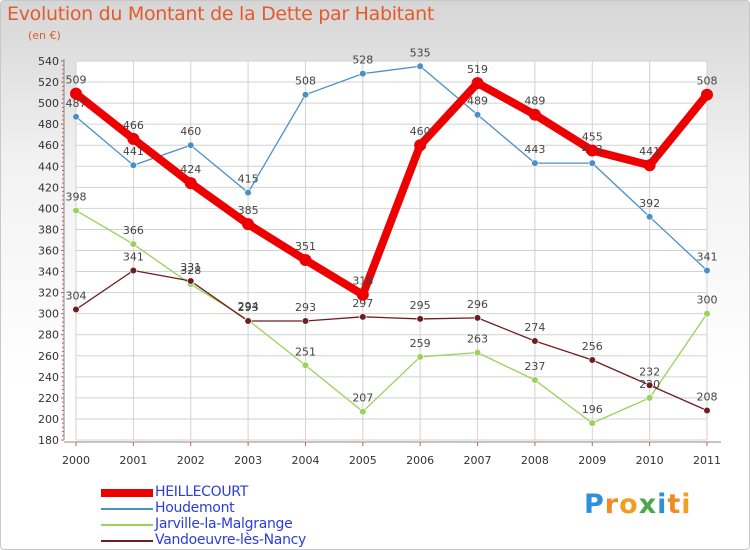 The height and width of the screenshot is (550, 750). I want to click on y-tick-label: 420, so click(48, 187).